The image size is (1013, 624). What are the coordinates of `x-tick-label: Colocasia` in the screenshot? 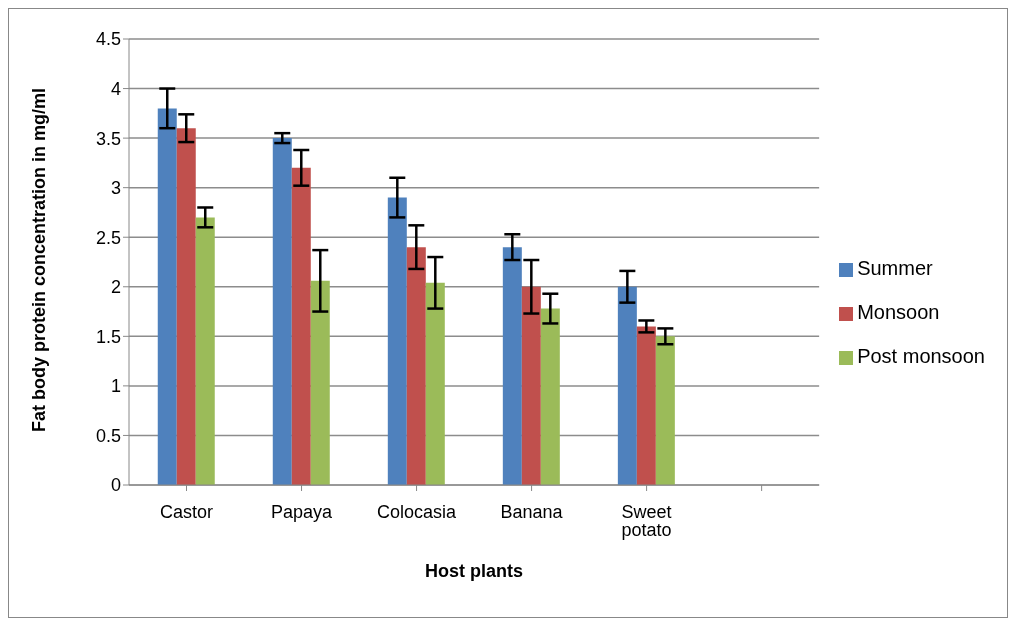 It's located at (417, 511).